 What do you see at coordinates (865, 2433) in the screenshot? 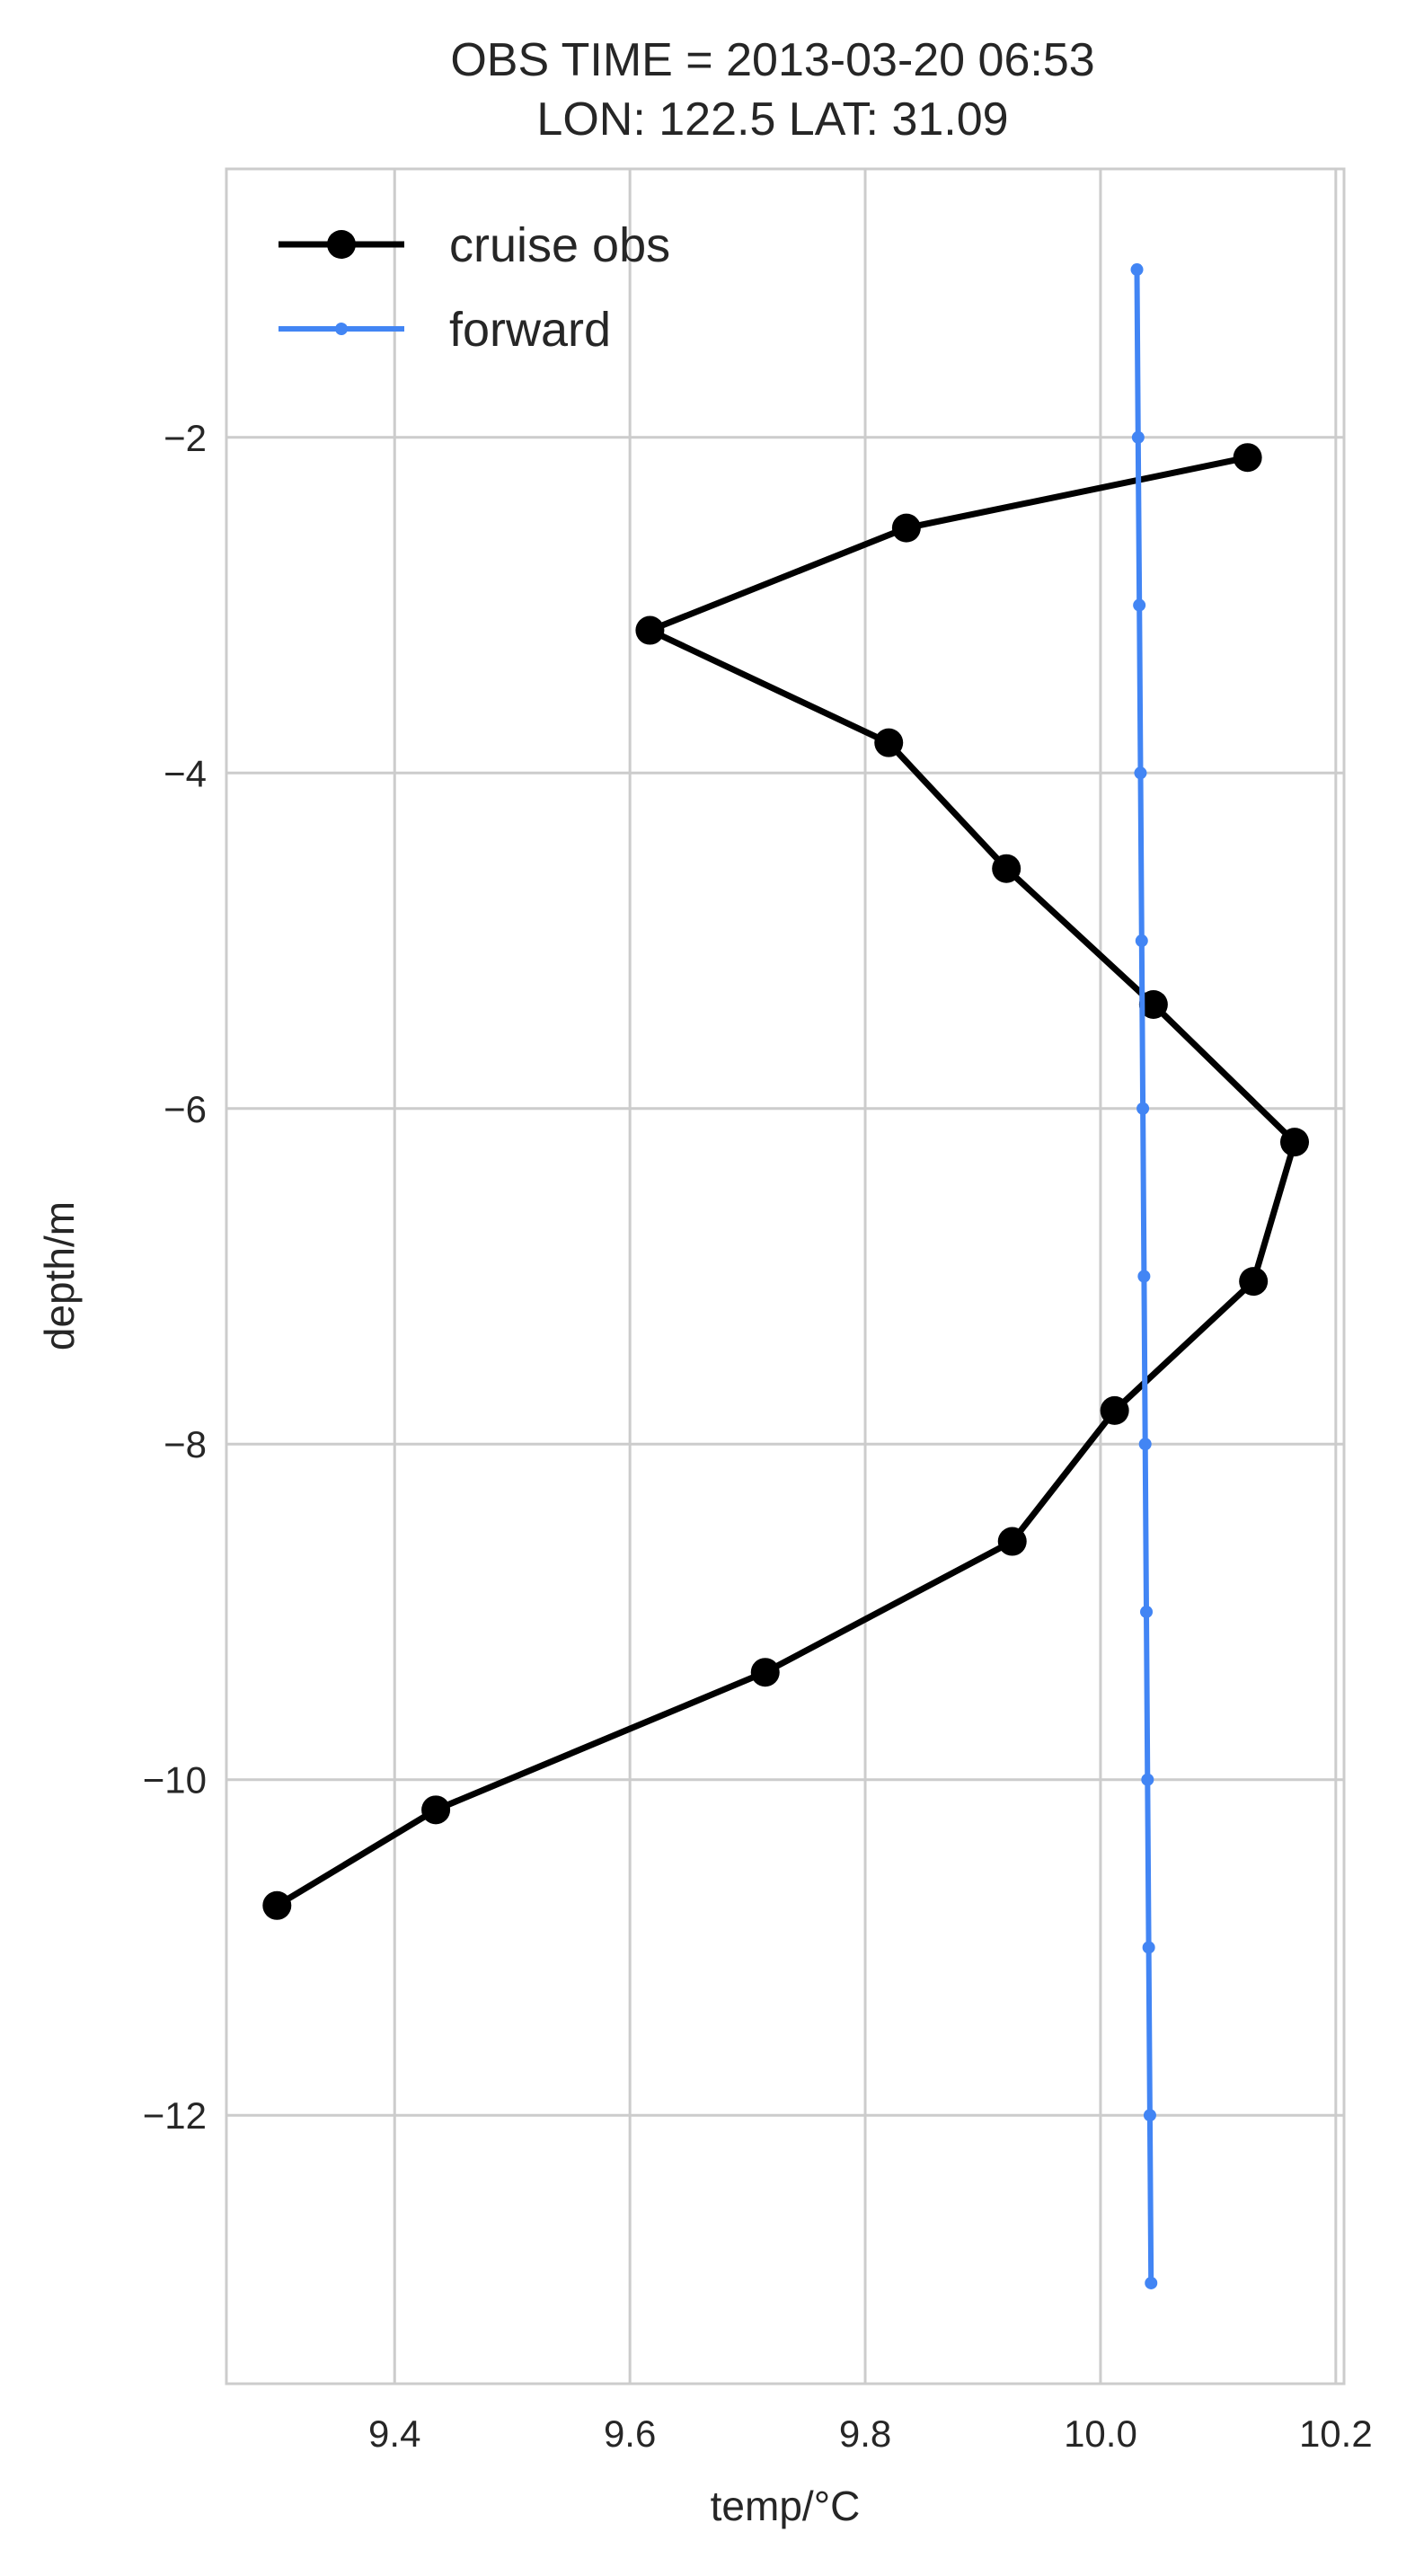
I see `x-tick-label: 9.8` at bounding box center [865, 2433].